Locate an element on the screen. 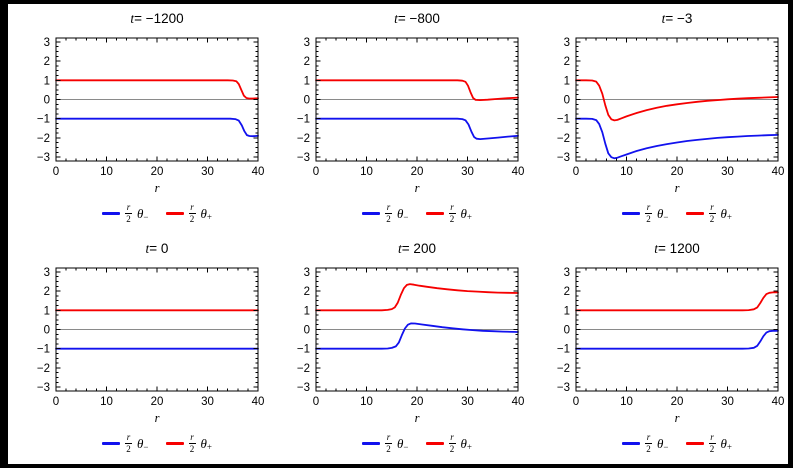 Image resolution: width=793 pixels, height=468 pixels. title-value: = −800 is located at coordinates (418, 18).